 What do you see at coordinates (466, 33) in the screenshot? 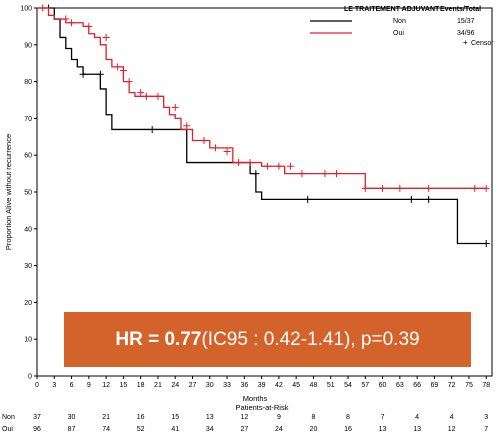
I see `legend-value-oui: 34/96` at bounding box center [466, 33].